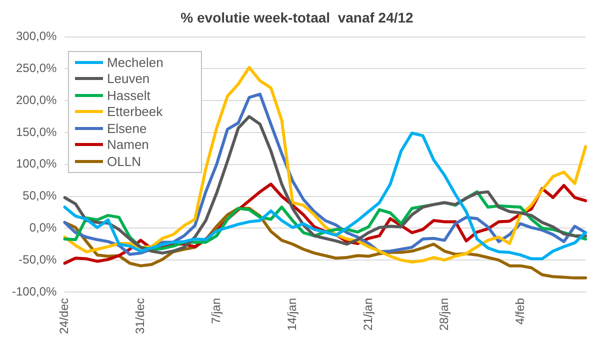  Describe the element at coordinates (37, 36) in the screenshot. I see `y-tick-label: 300,0%` at that location.